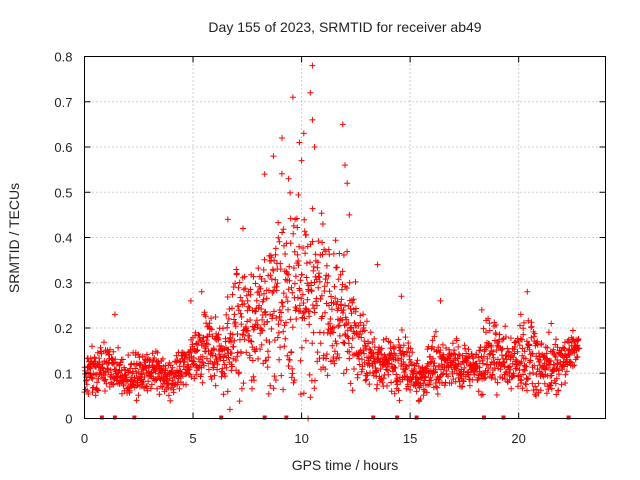  I want to click on x-tick-label: 10, so click(301, 438).